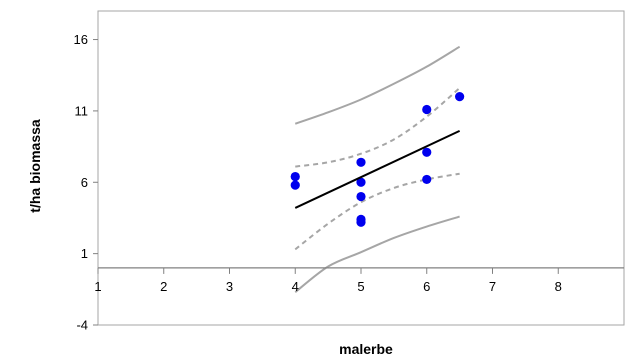  I want to click on confidence-lower-band, so click(377, 211).